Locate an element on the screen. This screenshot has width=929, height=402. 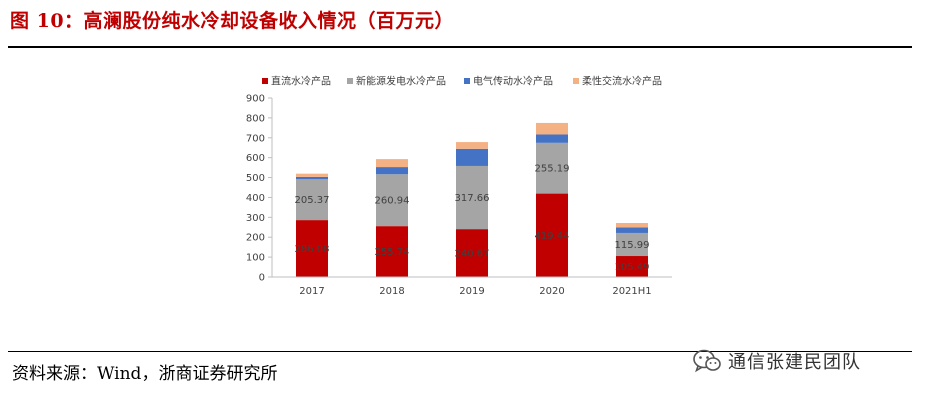
chart-legend: 直流水冷产品 新能源发电水冷产品 电气传动水冷产品 柔性交流水冷产品 is located at coordinates (462, 81).